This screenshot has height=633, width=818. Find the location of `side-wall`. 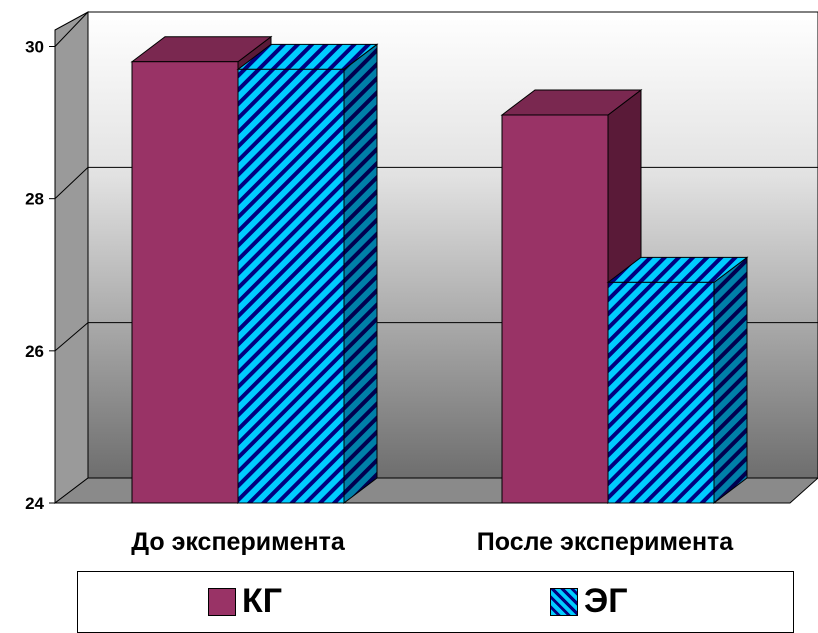

side-wall is located at coordinates (71, 258).